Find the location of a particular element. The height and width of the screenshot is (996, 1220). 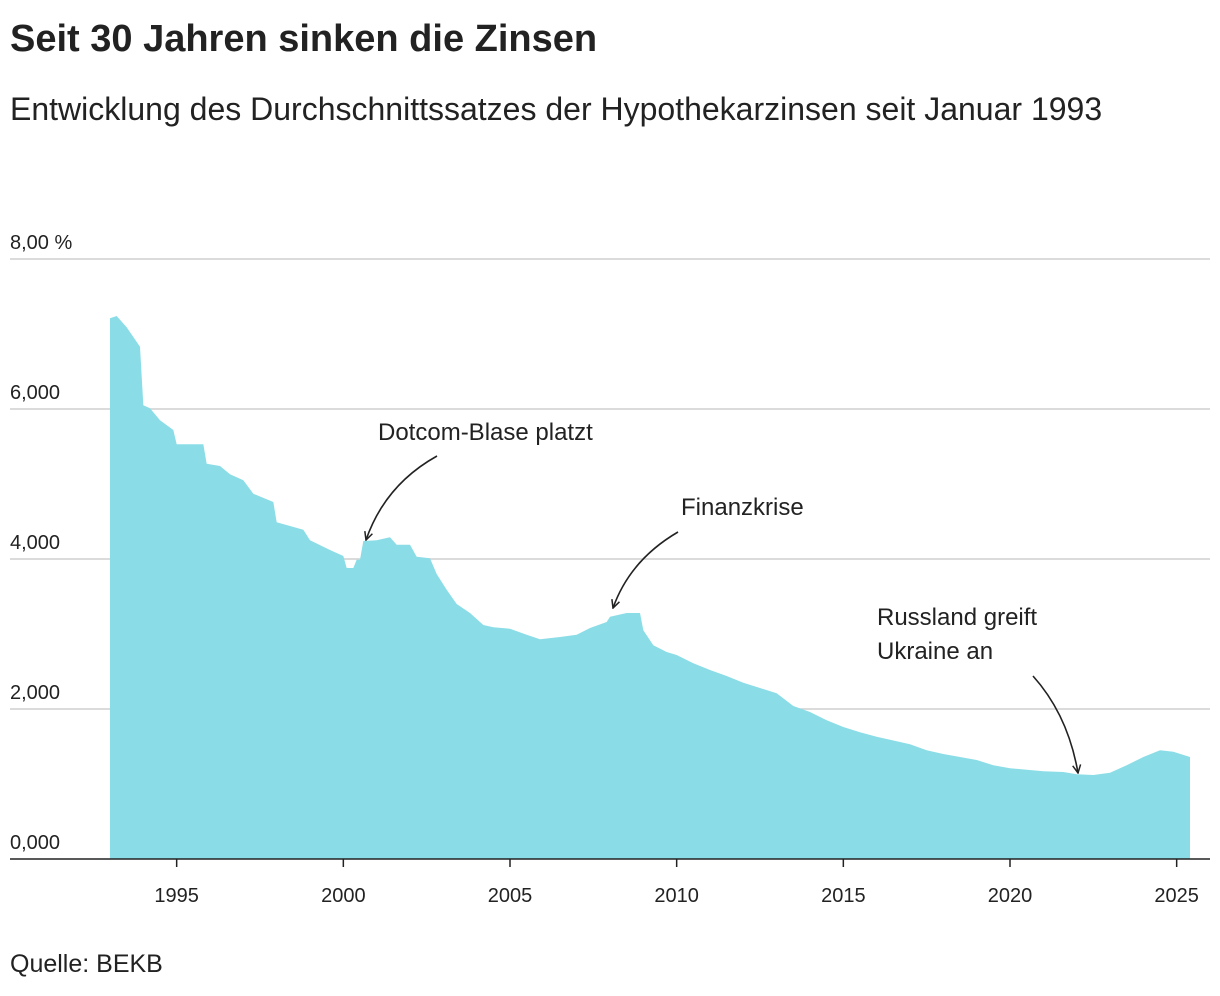

annotation-label: Dotcom-Blase platzt is located at coordinates (485, 432).